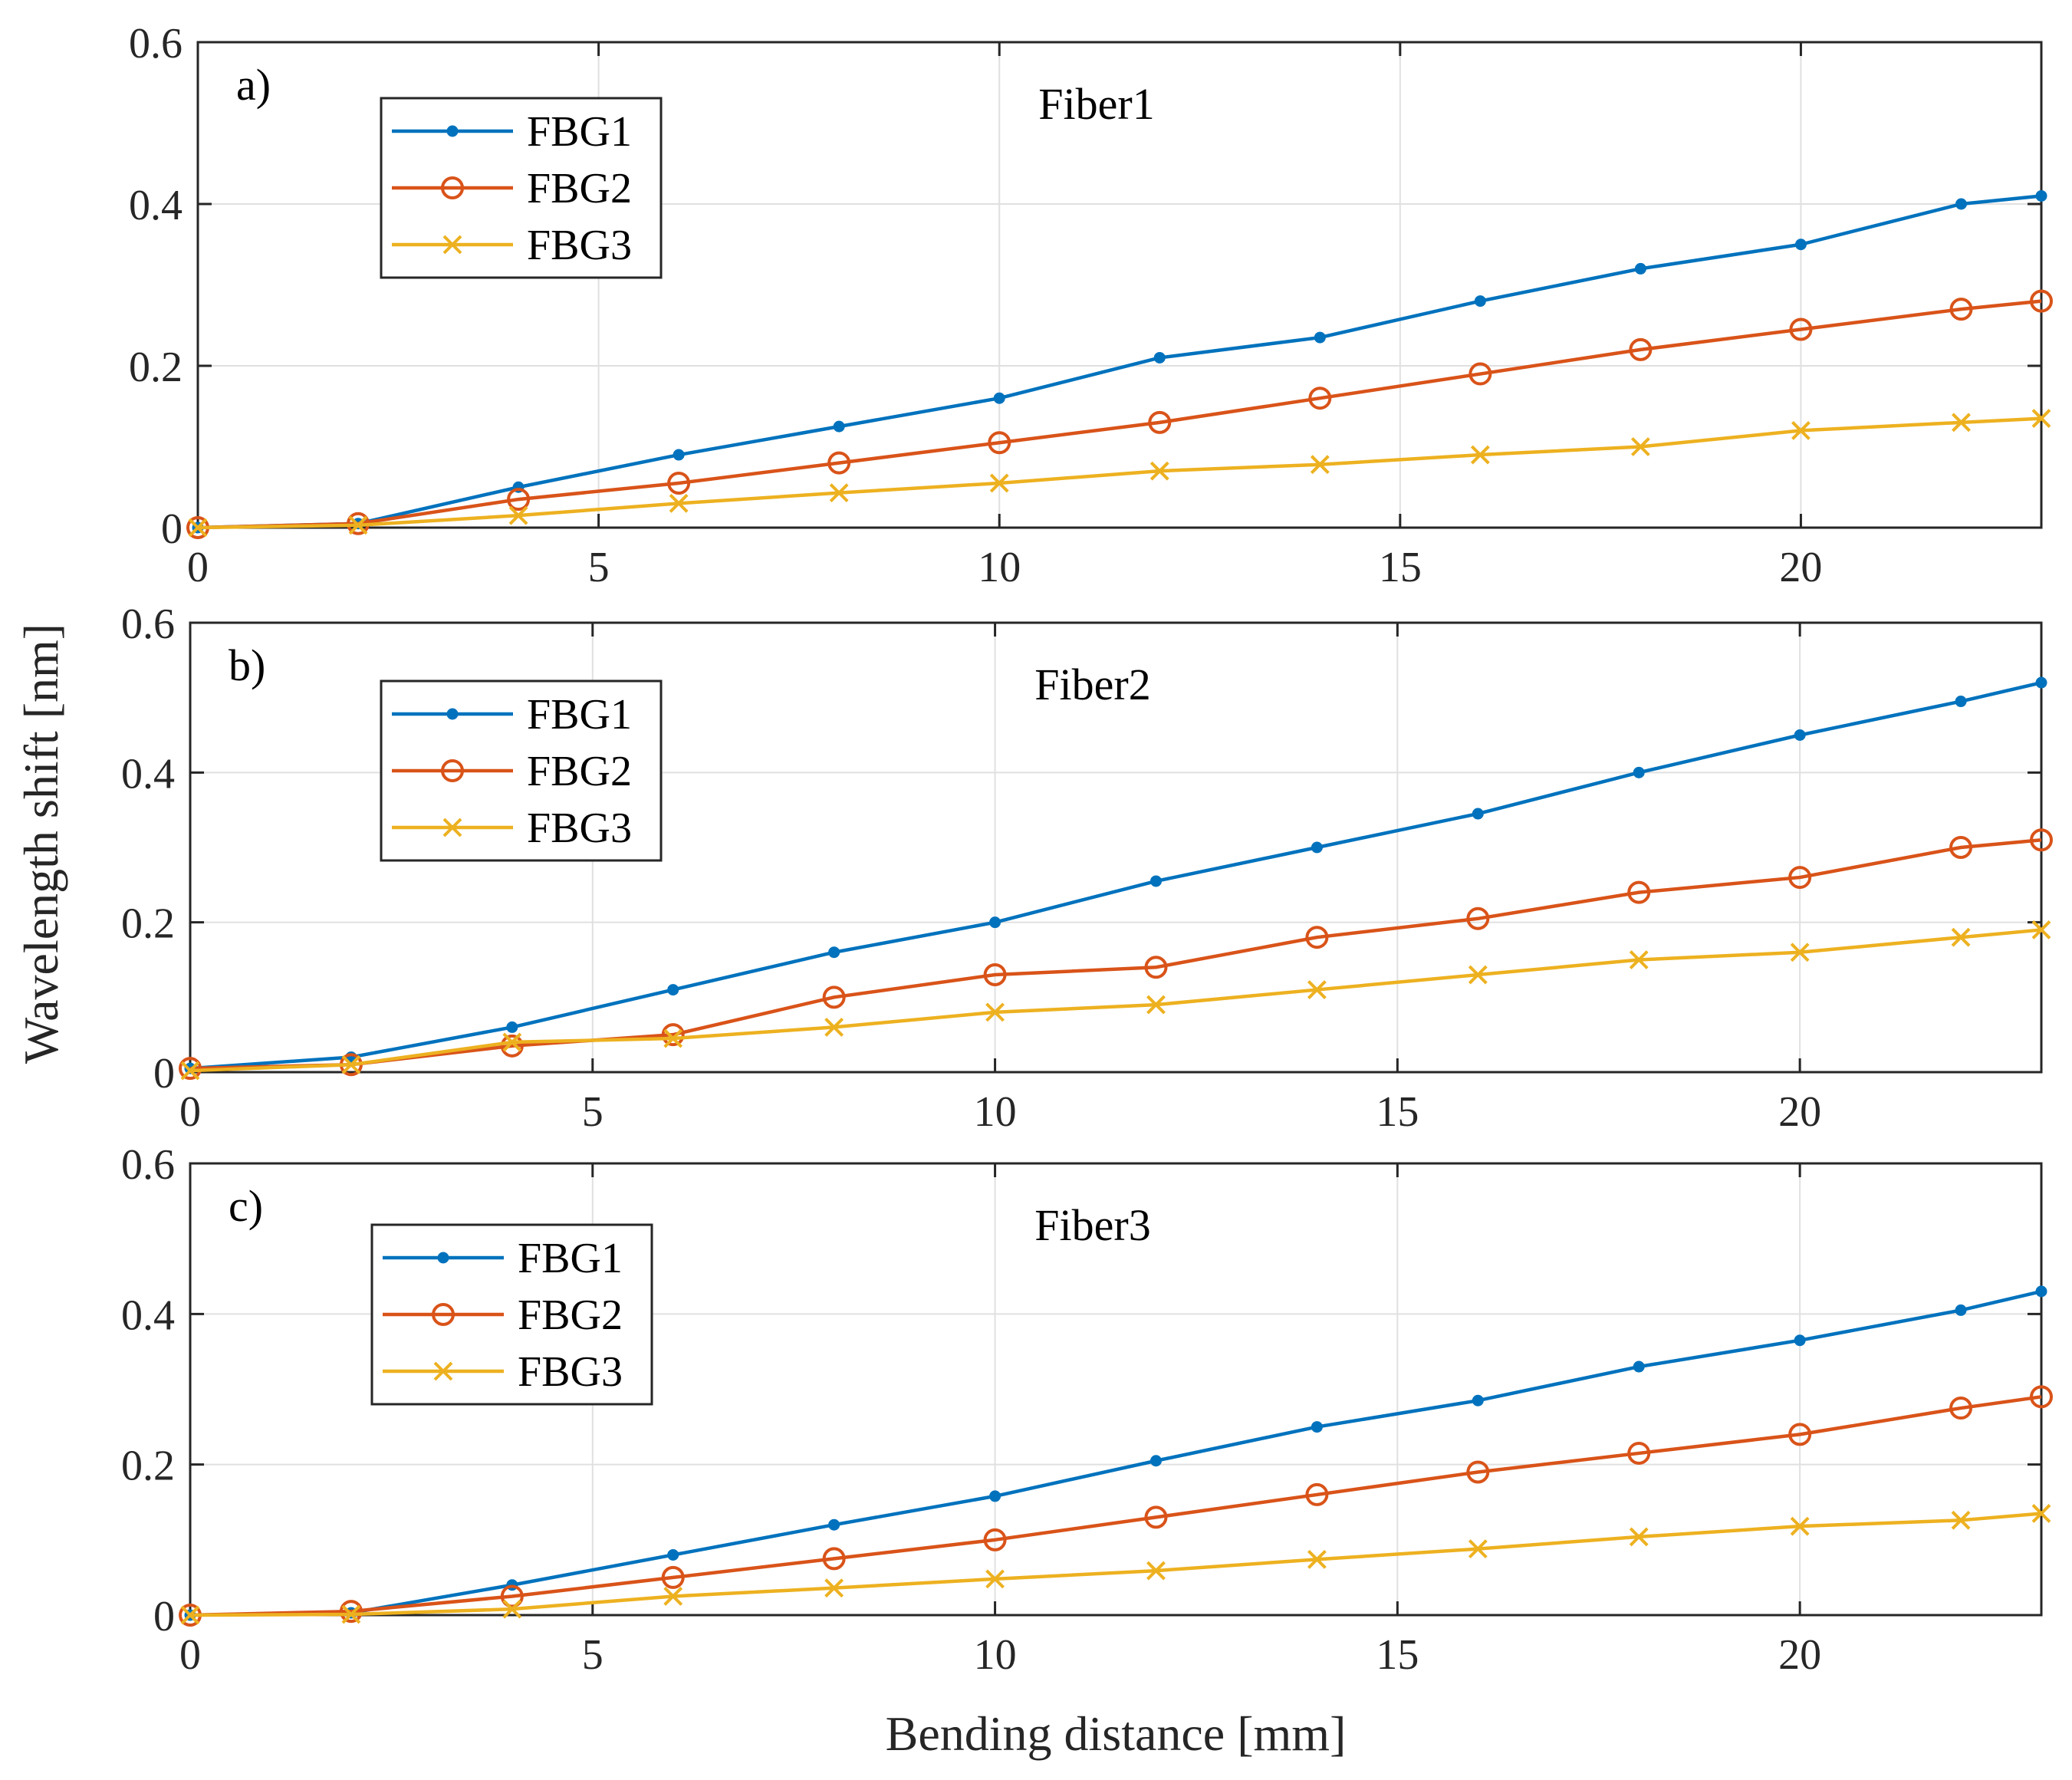 This screenshot has height=1780, width=2072. Describe the element at coordinates (1119, 473) in the screenshot. I see `panel-a-series-fbg3-line` at that location.